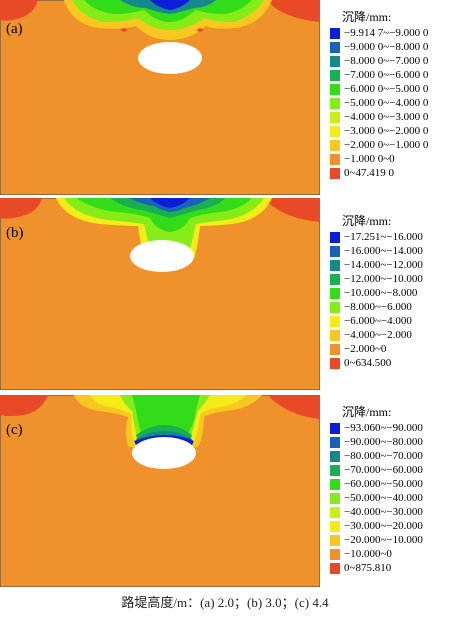 This screenshot has width=450, height=620. I want to click on legend-range-label: −6.000 0~−5.000 0, so click(386, 89).